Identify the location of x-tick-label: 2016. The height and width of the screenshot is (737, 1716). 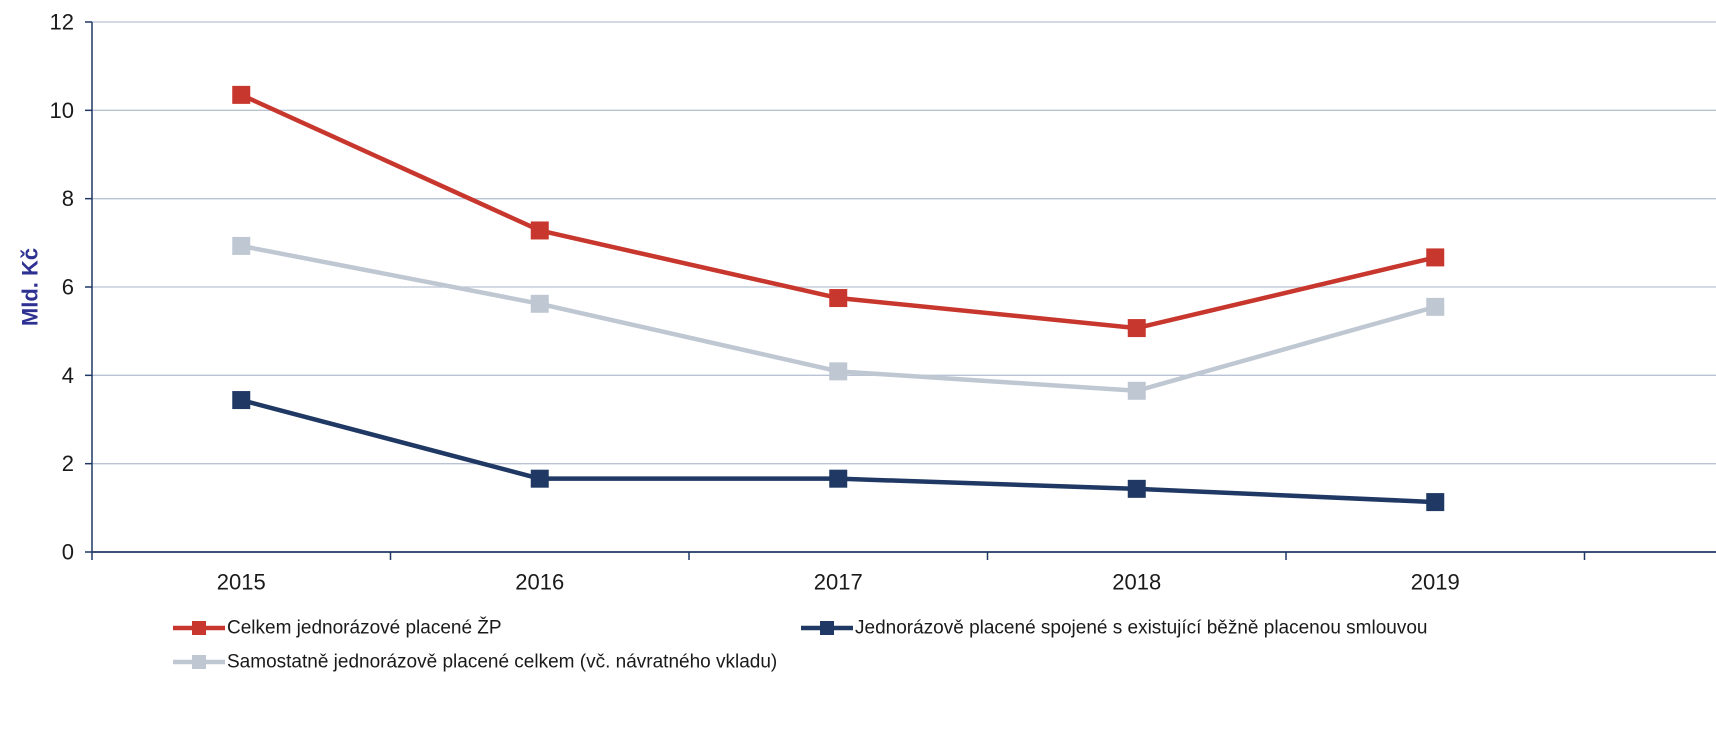
(539, 582).